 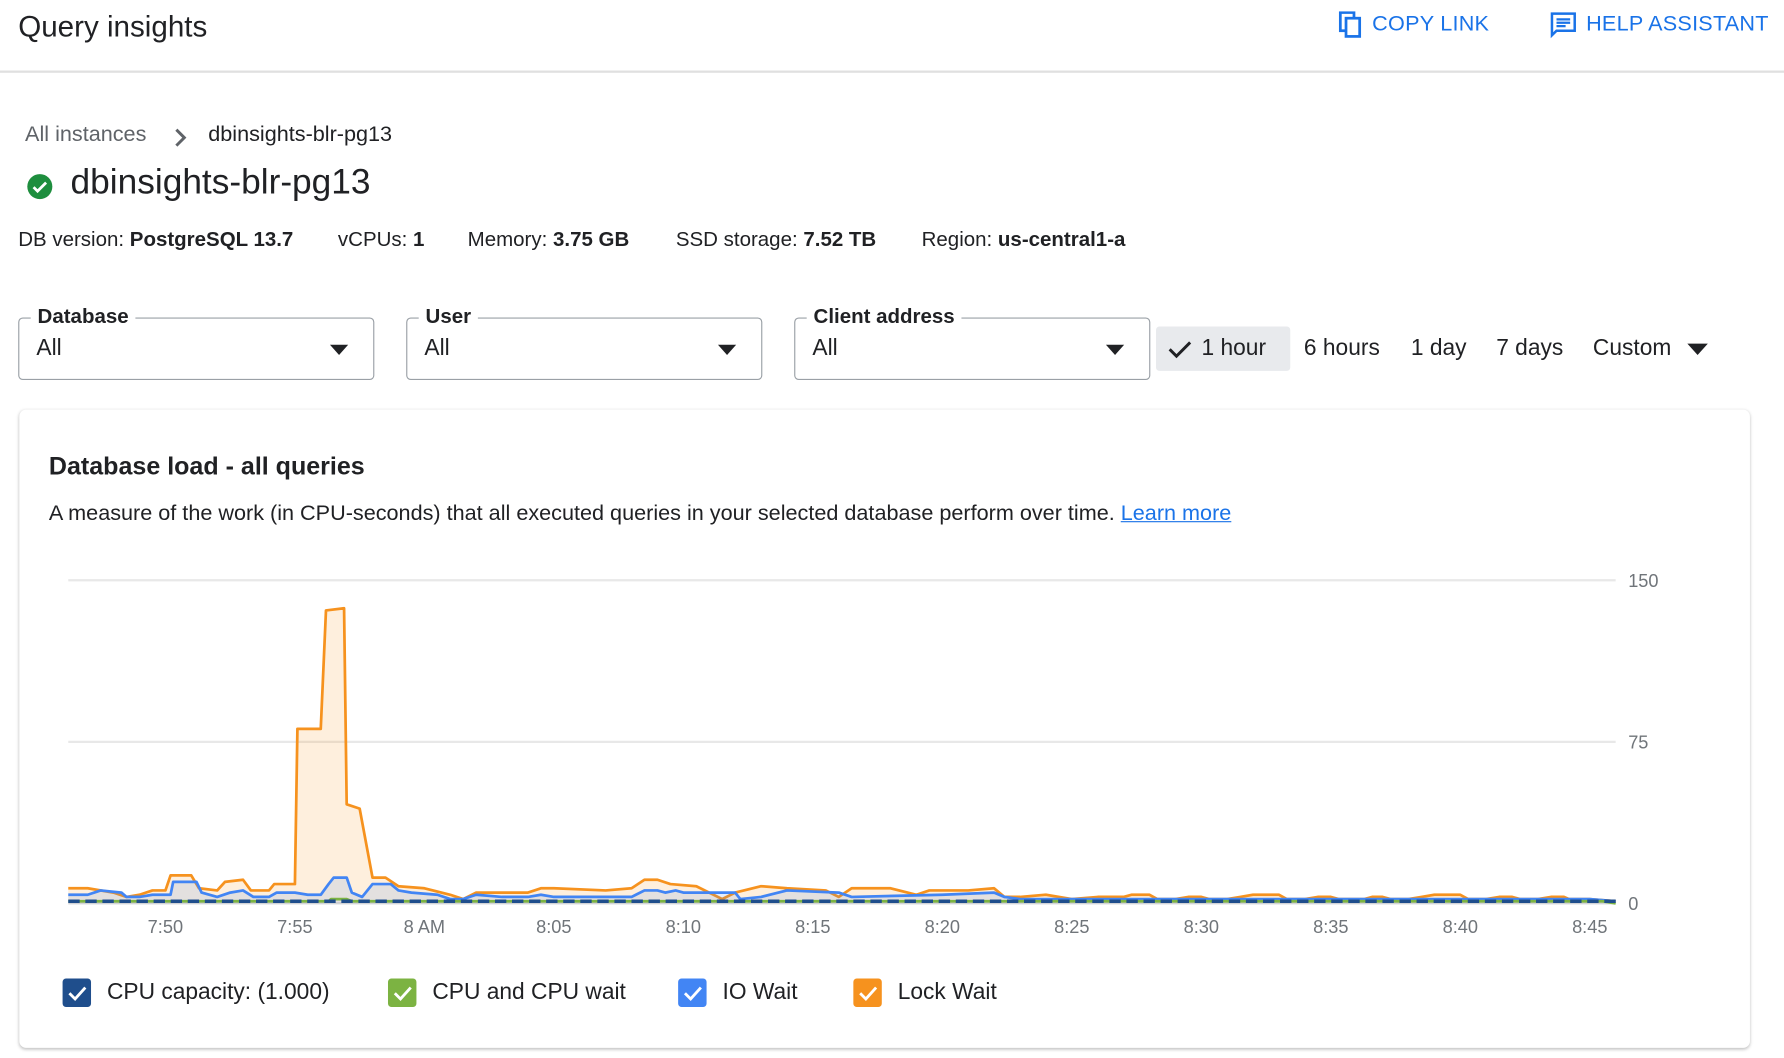 I want to click on x-tick-label: 8 AM, so click(x=424, y=927).